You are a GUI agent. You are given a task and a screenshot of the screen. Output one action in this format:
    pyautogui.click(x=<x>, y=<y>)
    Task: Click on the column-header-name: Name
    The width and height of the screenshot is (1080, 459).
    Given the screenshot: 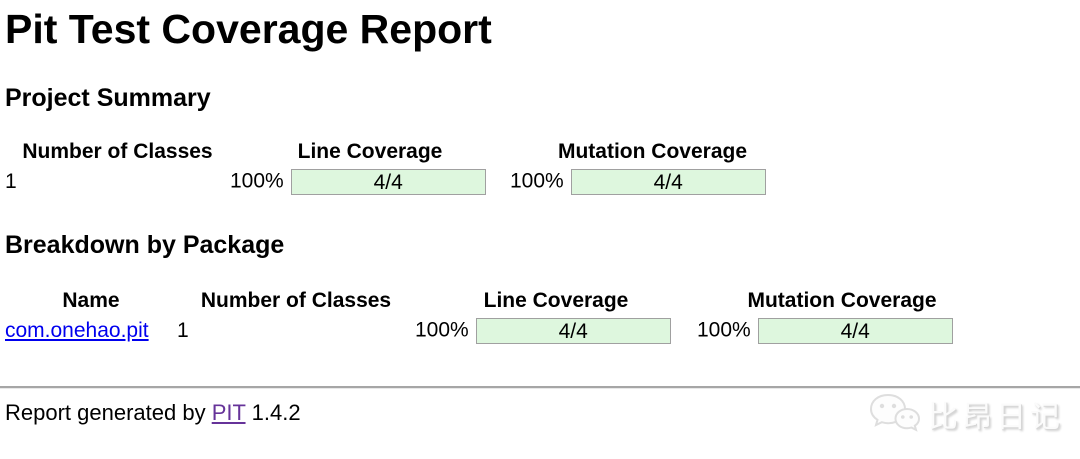 What is the action you would take?
    pyautogui.click(x=91, y=301)
    